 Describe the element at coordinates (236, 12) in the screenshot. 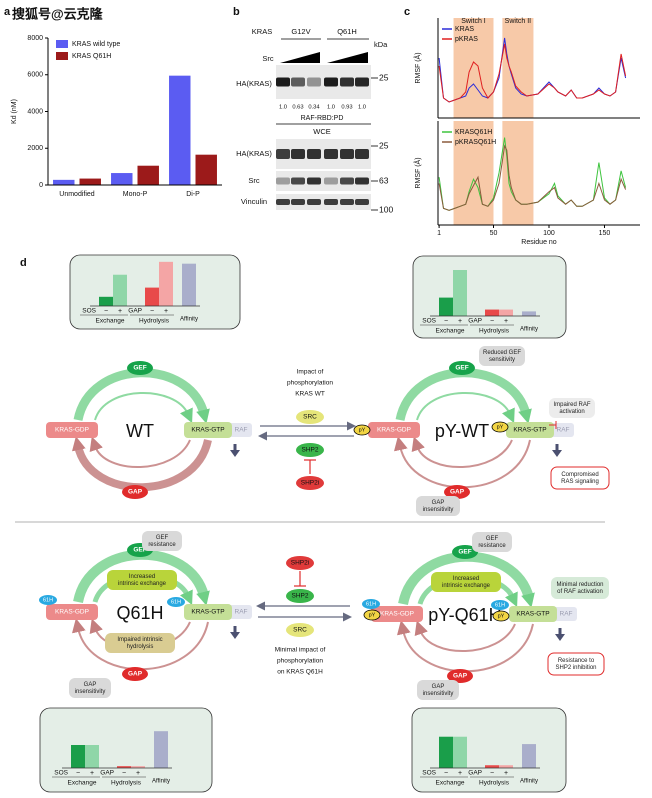

I see `panel-label: b` at that location.